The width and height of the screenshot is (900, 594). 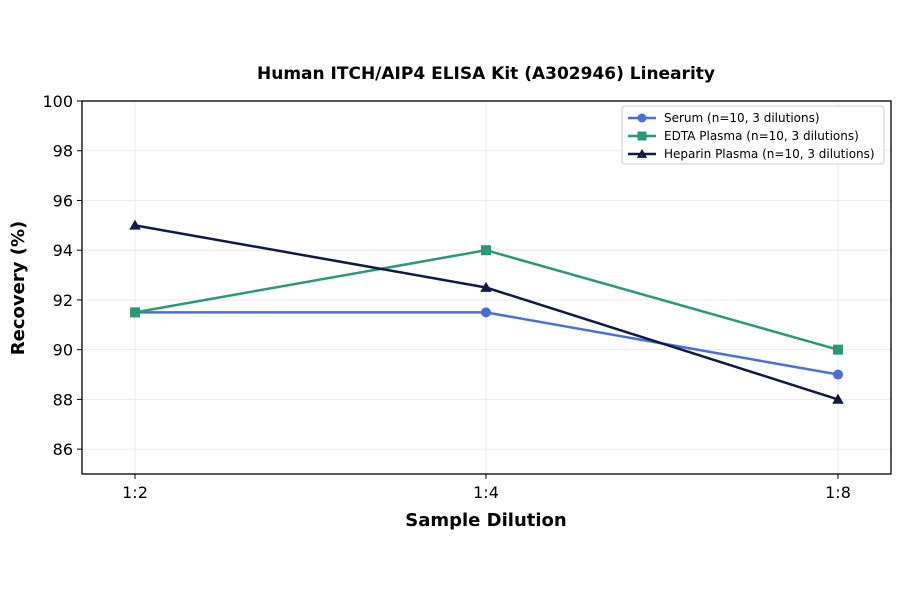 What do you see at coordinates (838, 492) in the screenshot?
I see `x-tick-label: 1:8` at bounding box center [838, 492].